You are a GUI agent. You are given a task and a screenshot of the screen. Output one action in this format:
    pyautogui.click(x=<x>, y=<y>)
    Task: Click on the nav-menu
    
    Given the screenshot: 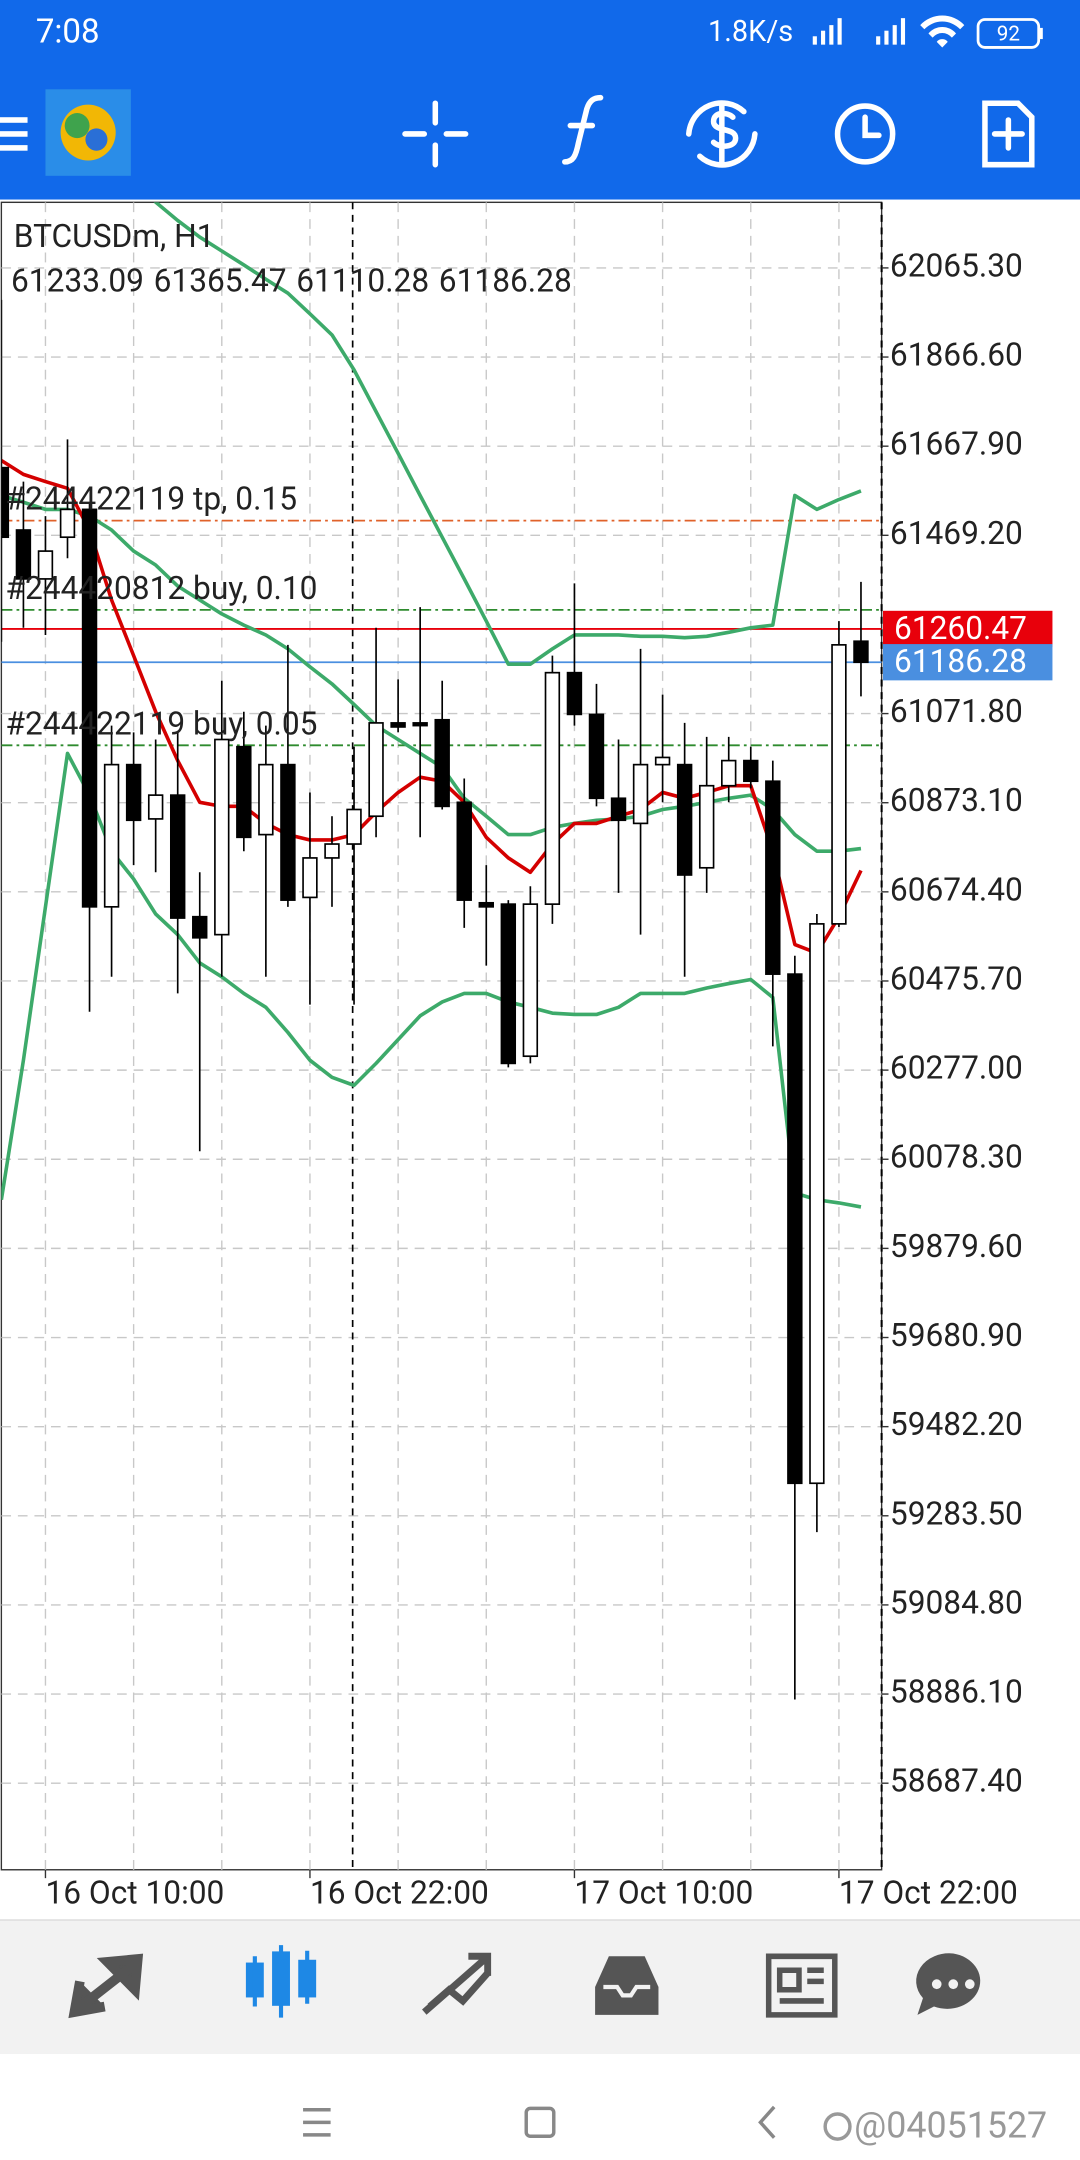 What is the action you would take?
    pyautogui.click(x=317, y=2122)
    